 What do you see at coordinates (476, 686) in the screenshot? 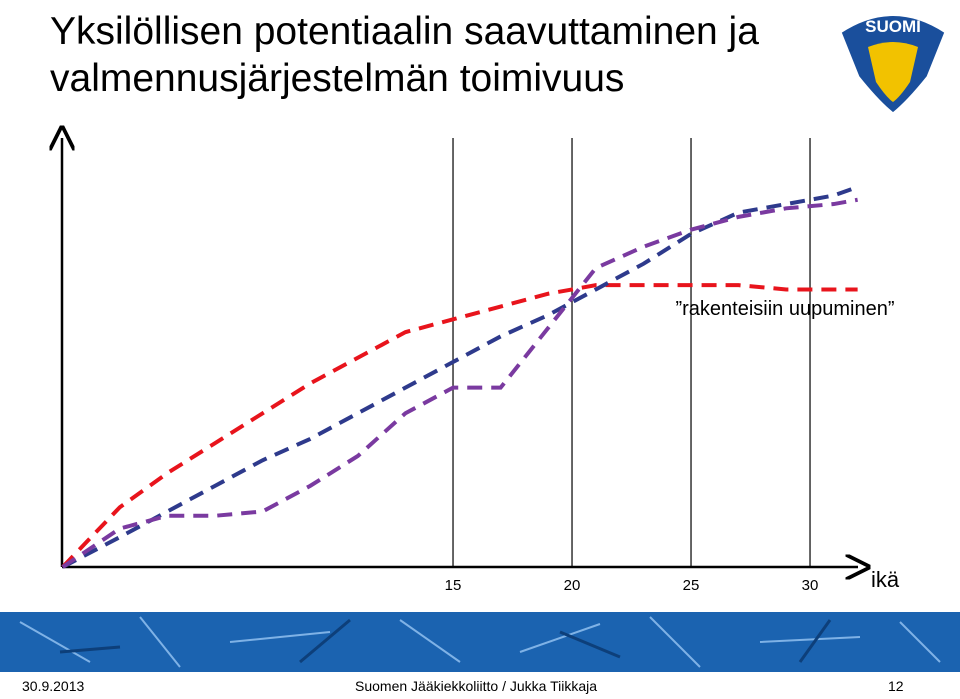
I see `footer-author: Suomen Jääkiekkoliitto / Jukka Tiikkaja` at bounding box center [476, 686].